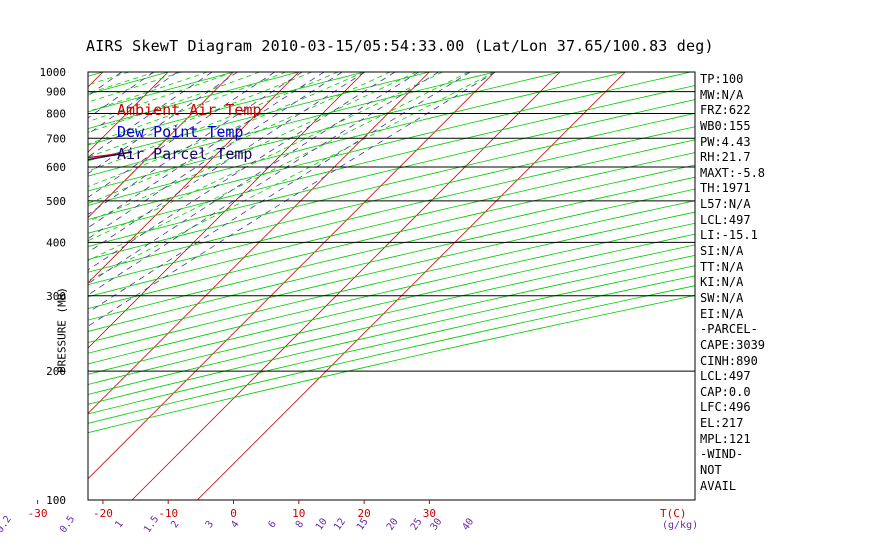 The width and height of the screenshot is (870, 560). Describe the element at coordinates (729, 360) in the screenshot. I see `stat-row: CINH:890` at that location.